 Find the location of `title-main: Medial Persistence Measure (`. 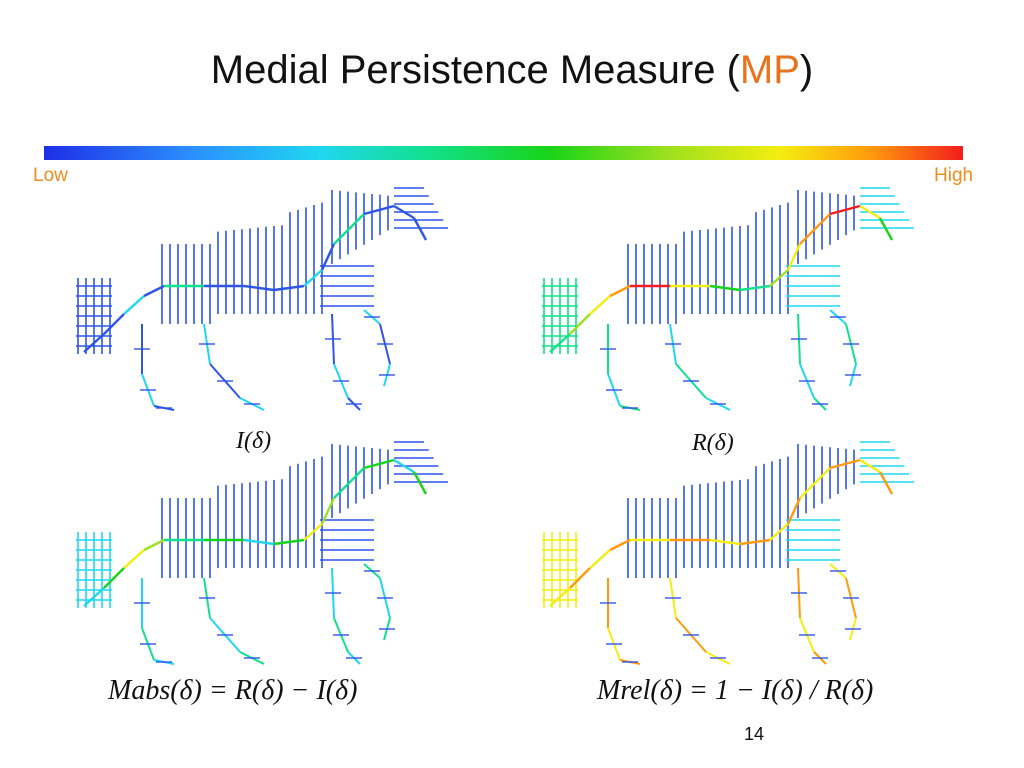

title-main: Medial Persistence Measure ( is located at coordinates (475, 70).